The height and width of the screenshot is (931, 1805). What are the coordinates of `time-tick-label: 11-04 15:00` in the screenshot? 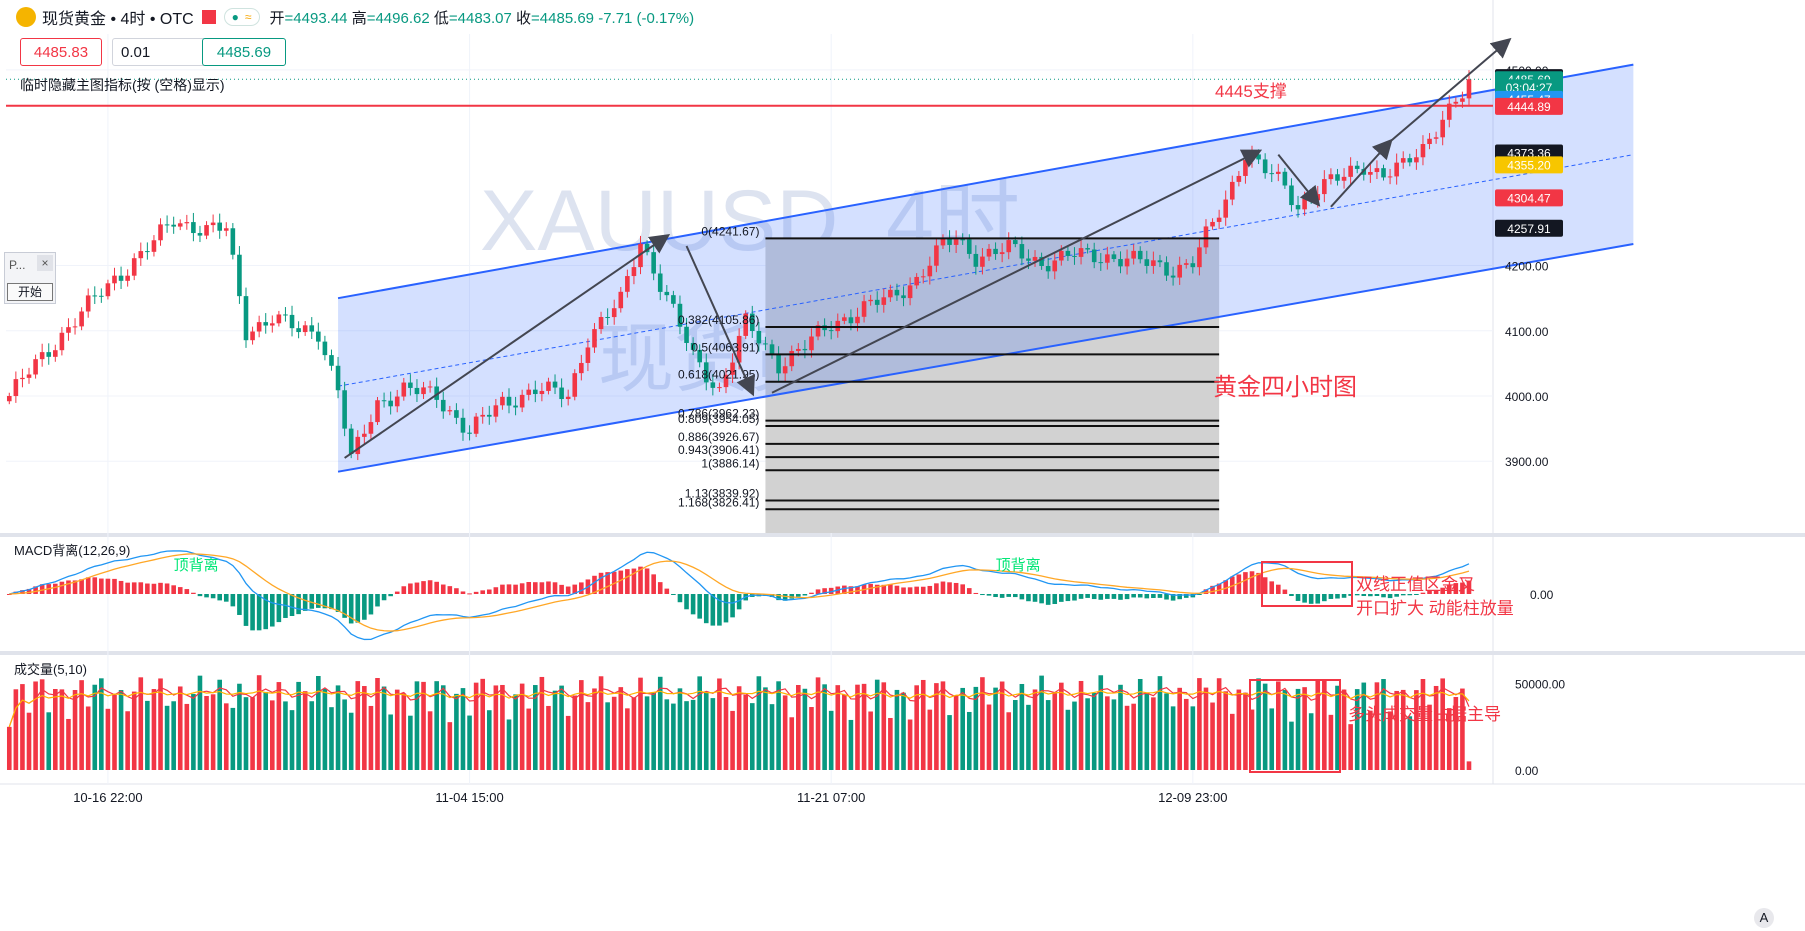 It's located at (469, 797).